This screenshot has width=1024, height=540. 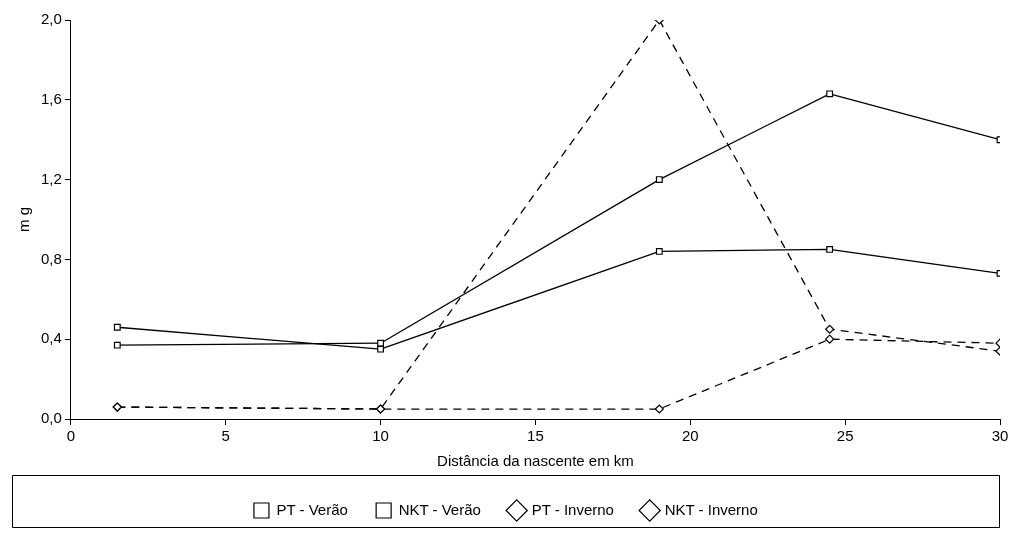 What do you see at coordinates (1000, 436) in the screenshot?
I see `x-tick-label: 30` at bounding box center [1000, 436].